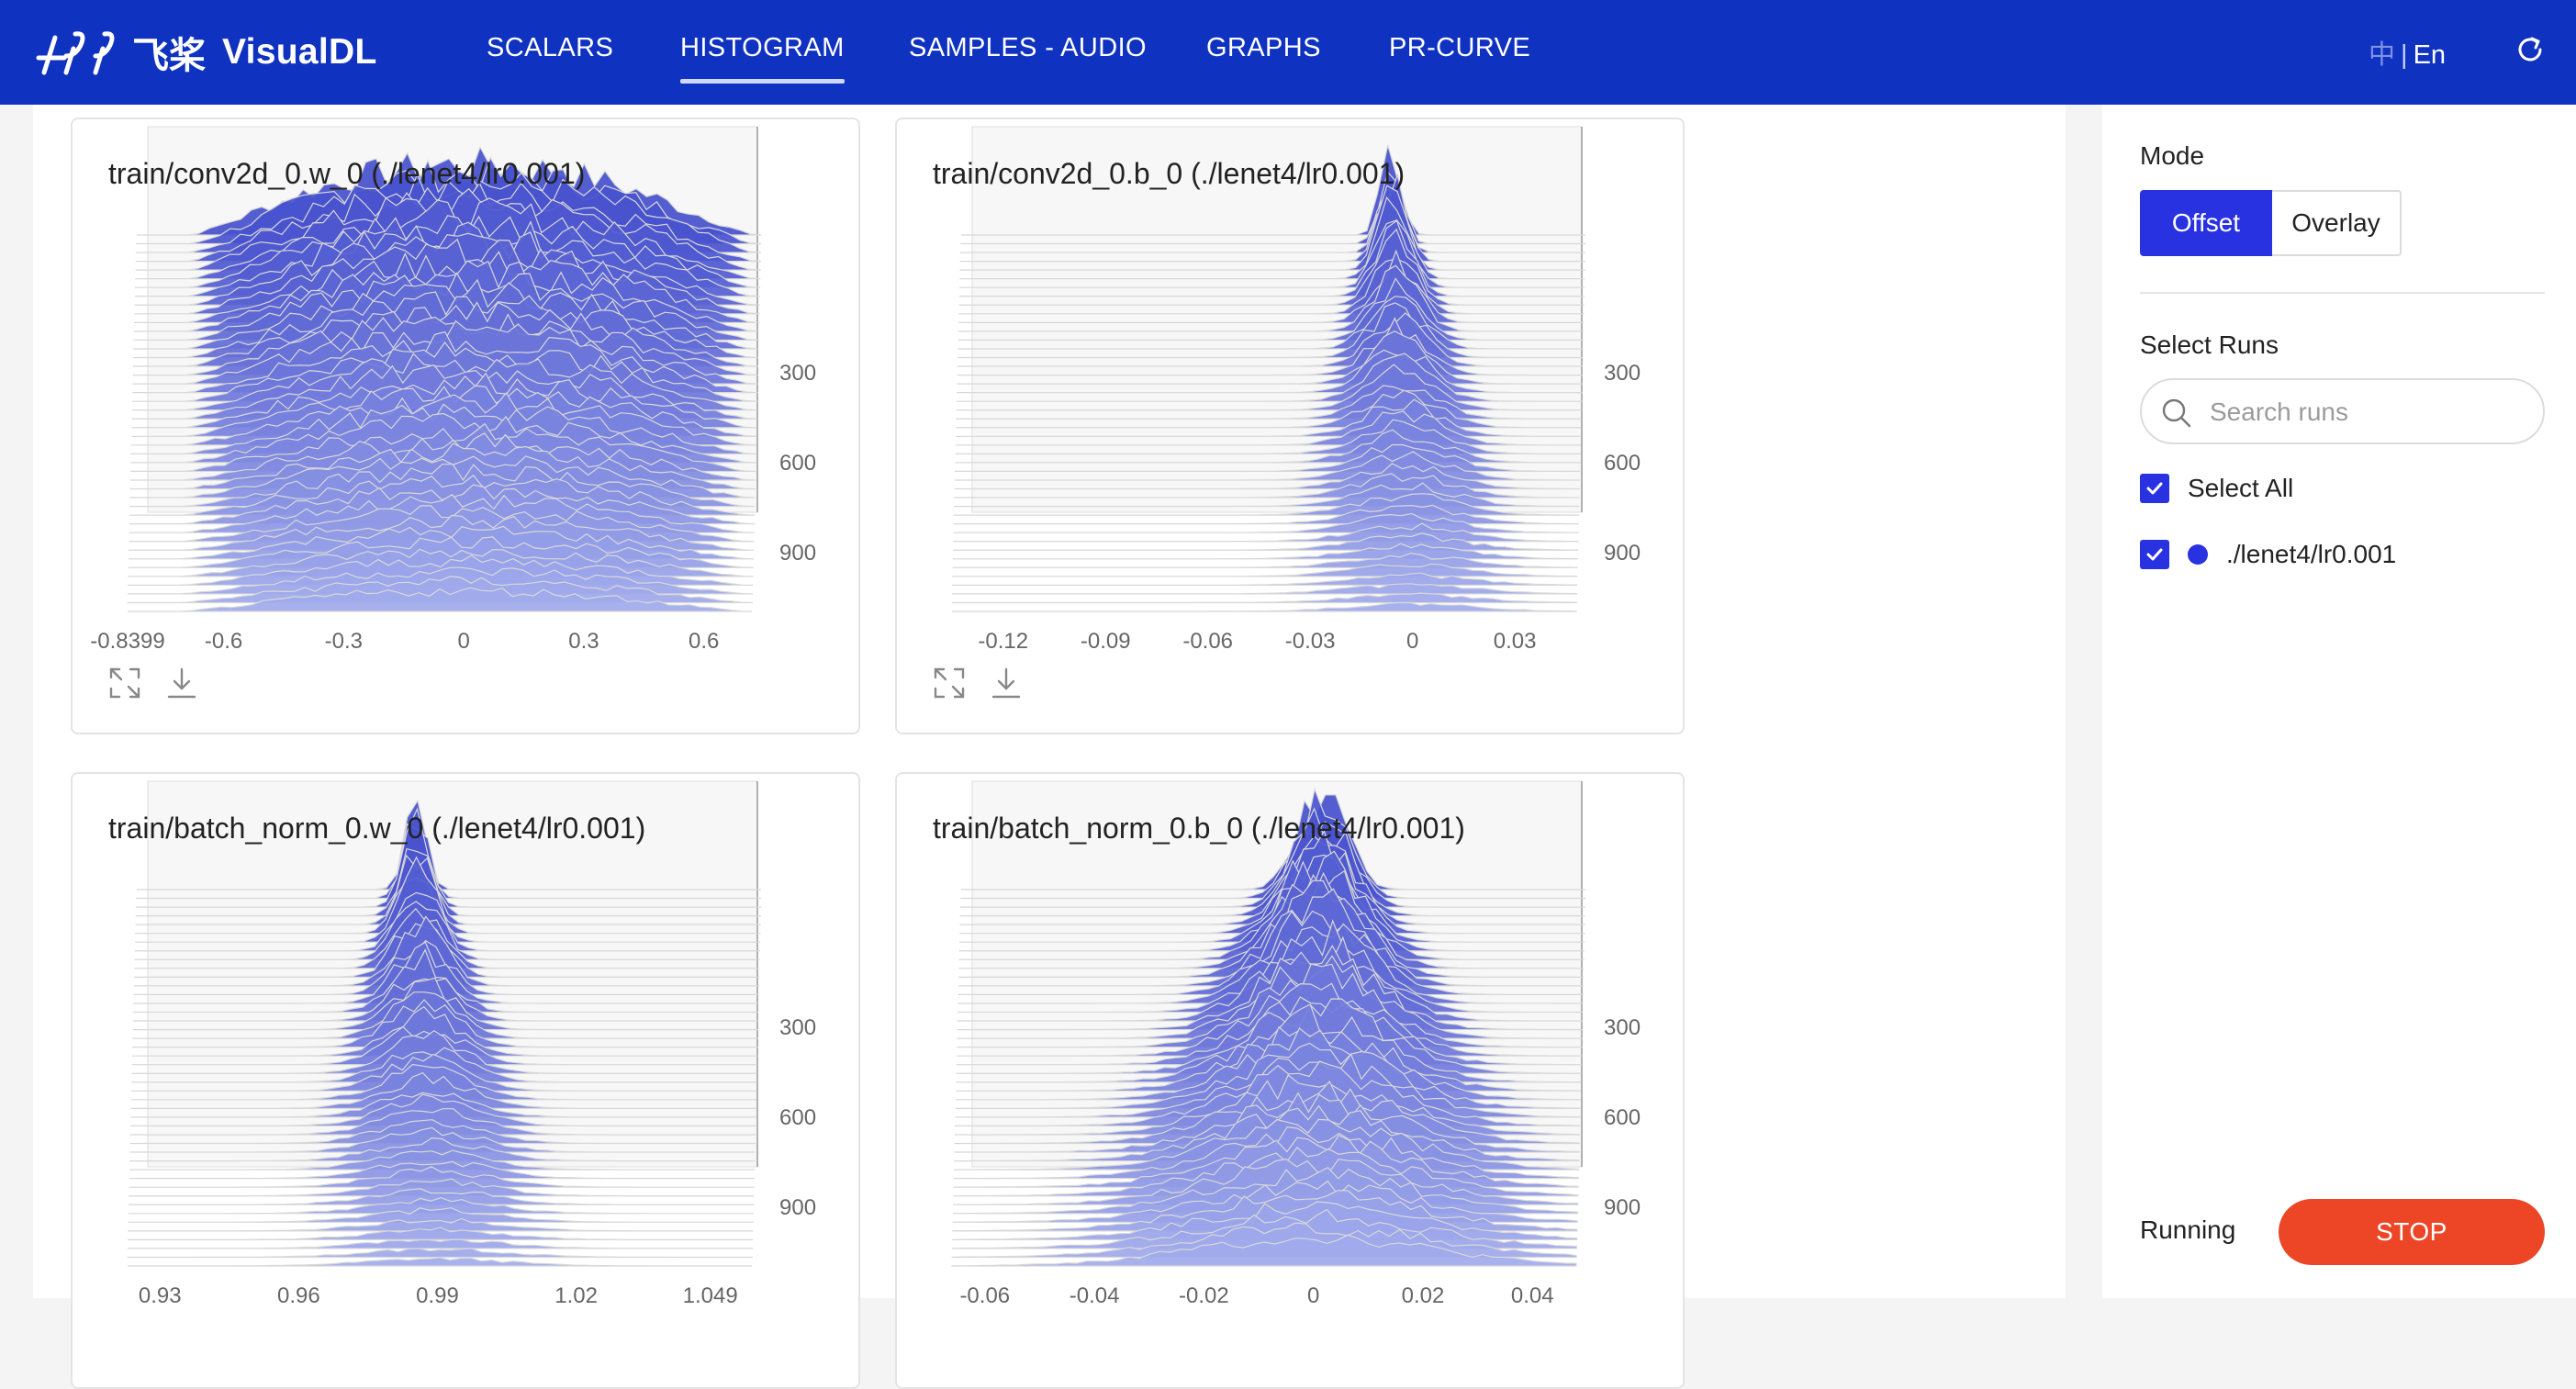  I want to click on tab-graphs: GRAPHS, so click(1263, 47).